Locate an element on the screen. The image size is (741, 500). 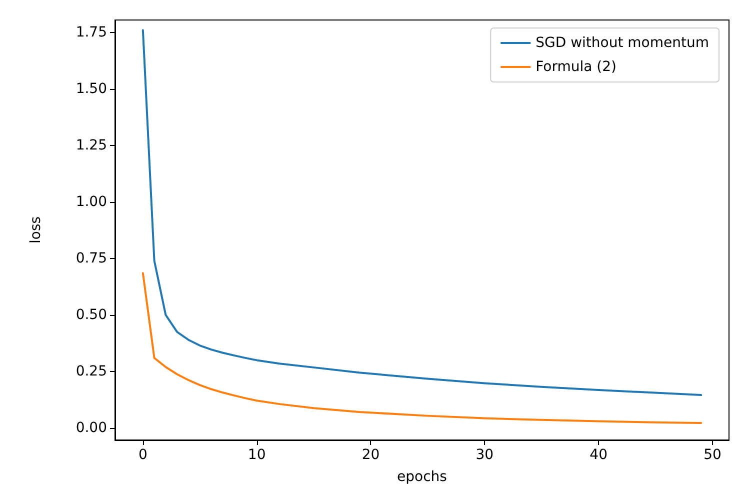
y-tick-label: 0.75 is located at coordinates (91, 258).